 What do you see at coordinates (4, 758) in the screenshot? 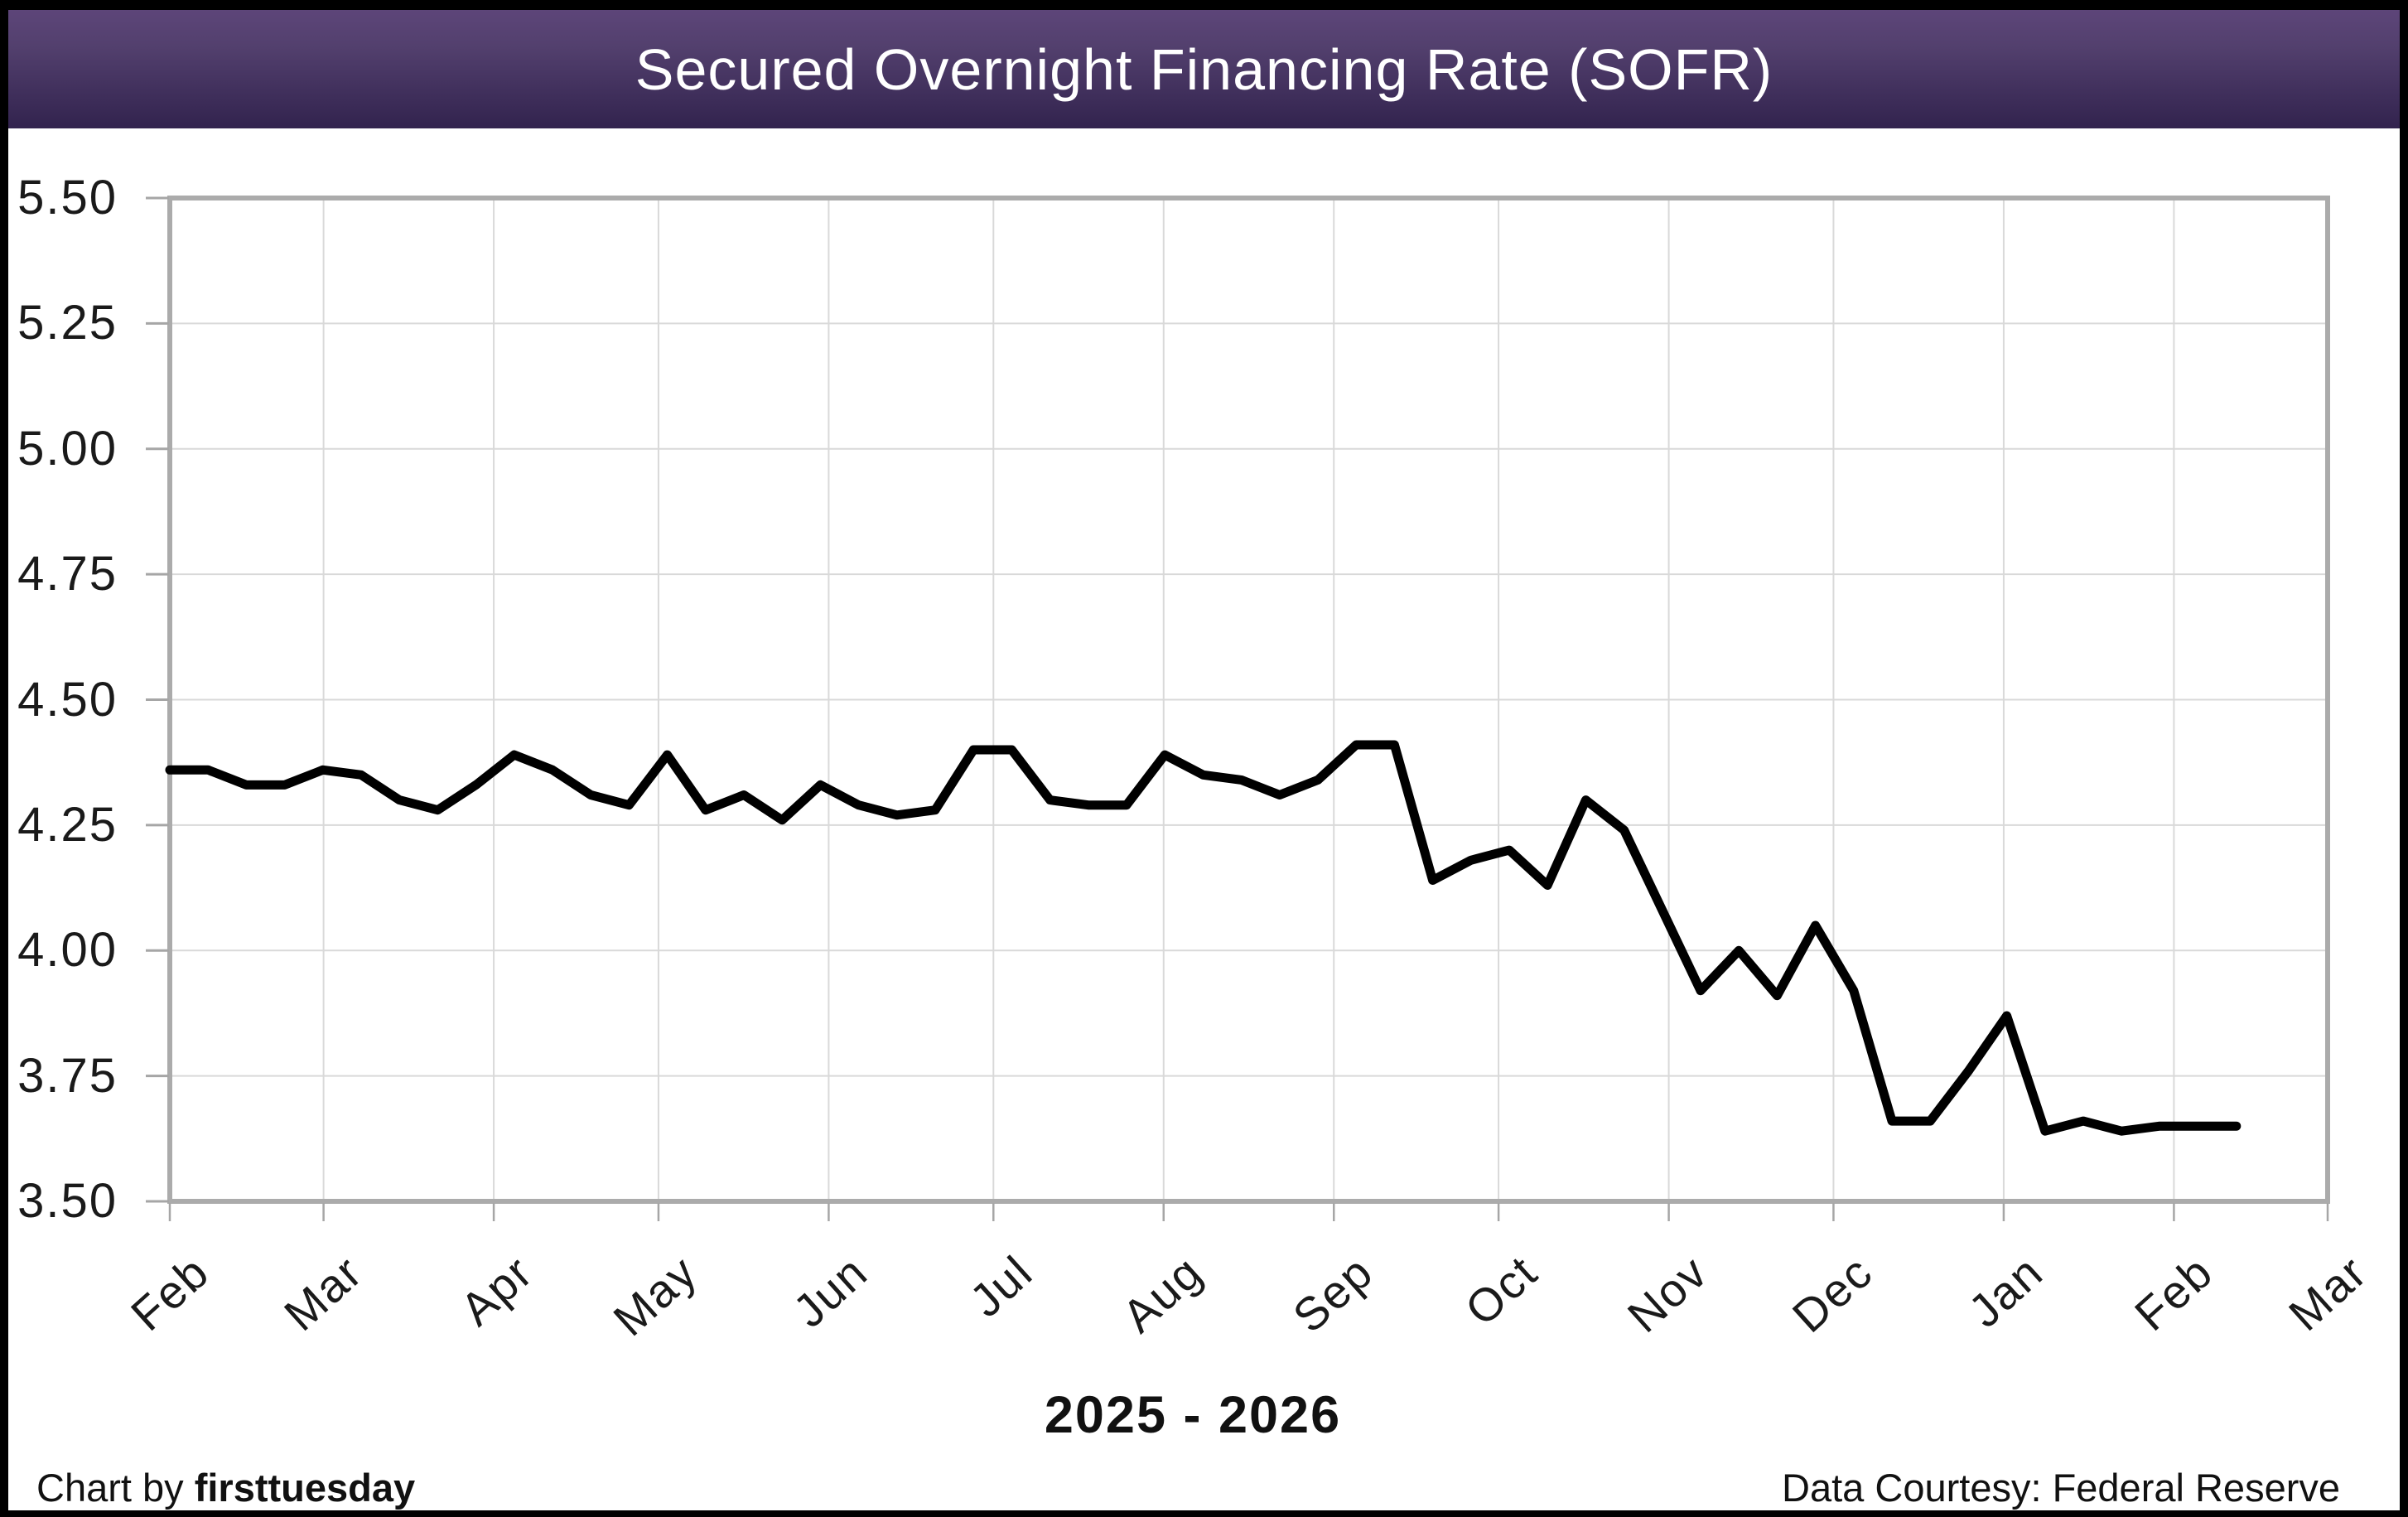
I see `frame-border-left` at bounding box center [4, 758].